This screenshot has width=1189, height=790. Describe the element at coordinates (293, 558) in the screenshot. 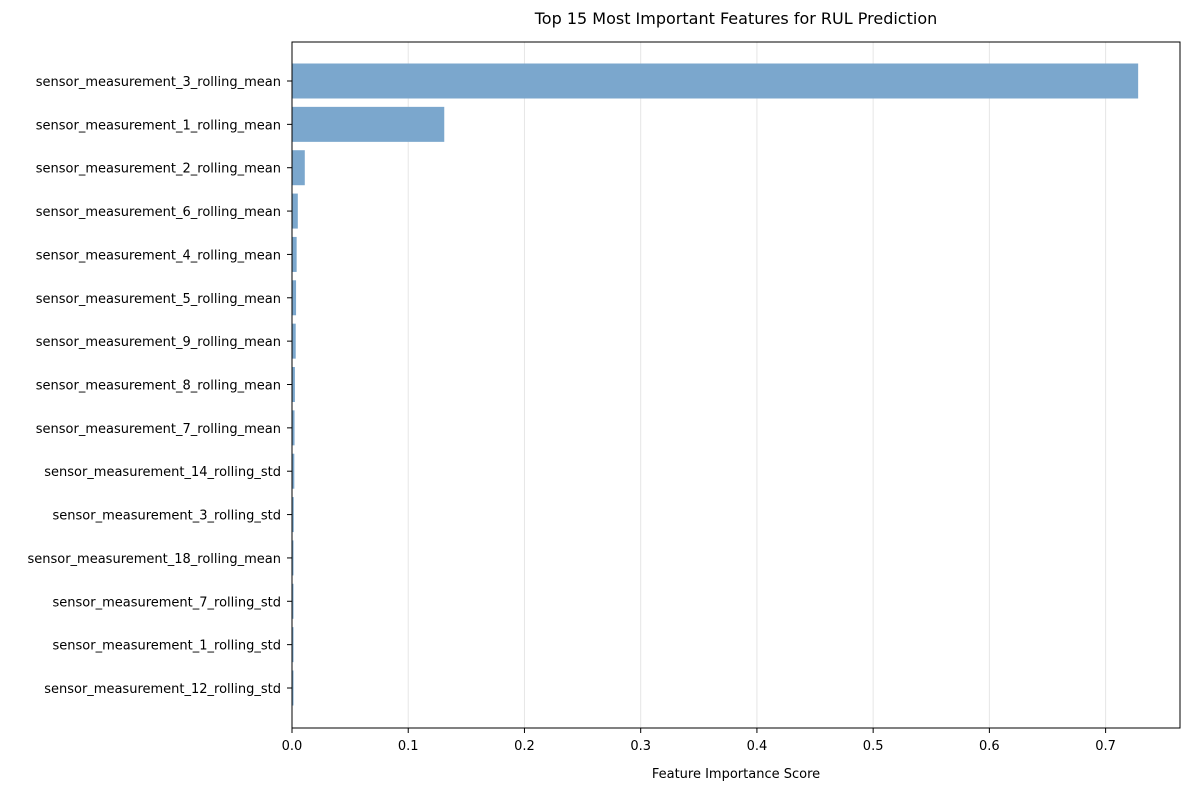

I see `bar-sensor_measurement_18_rolling_mean` at that location.